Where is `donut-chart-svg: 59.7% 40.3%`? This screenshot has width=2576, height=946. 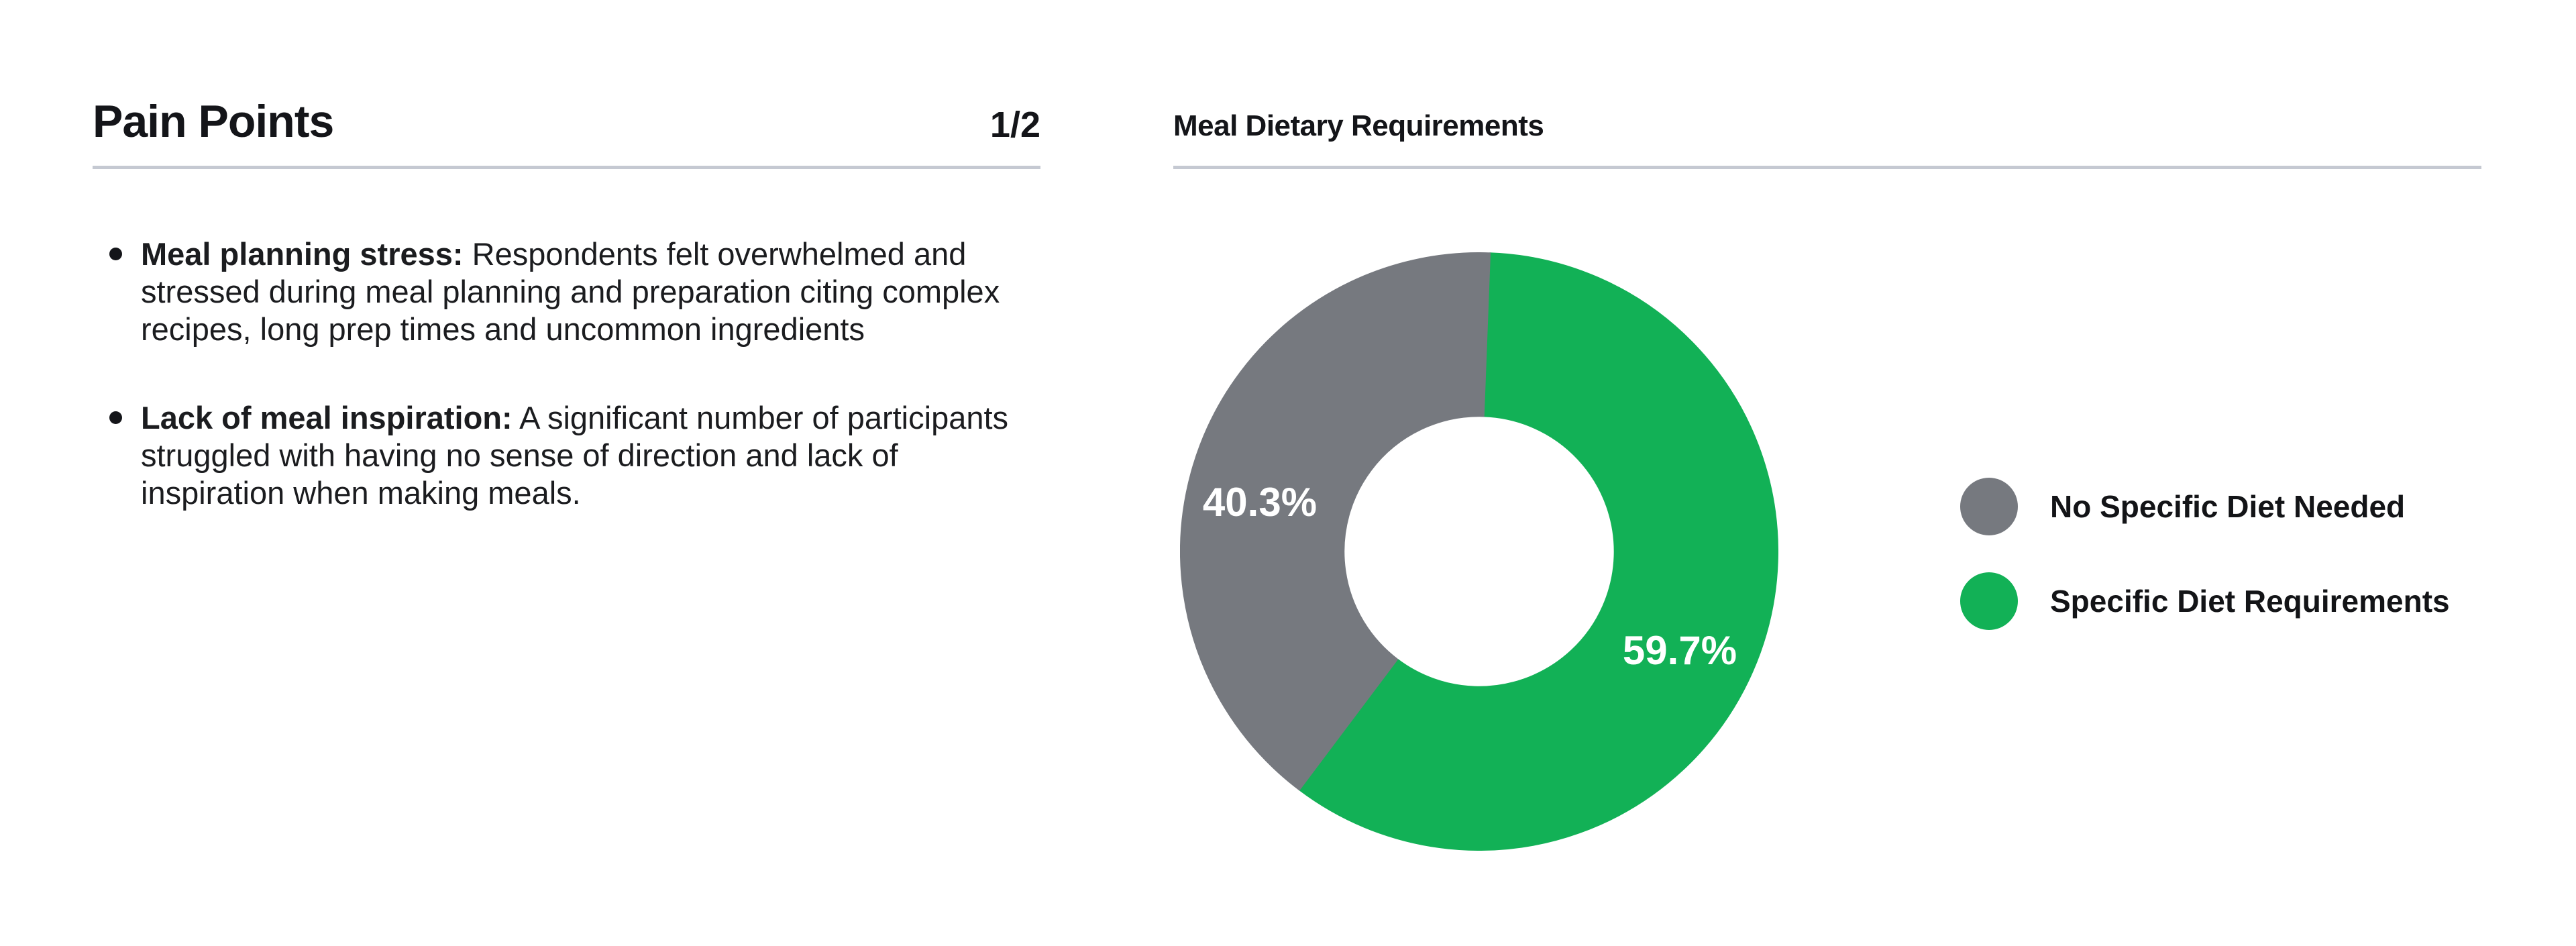 donut-chart-svg: 59.7% 40.3% is located at coordinates (1479, 551).